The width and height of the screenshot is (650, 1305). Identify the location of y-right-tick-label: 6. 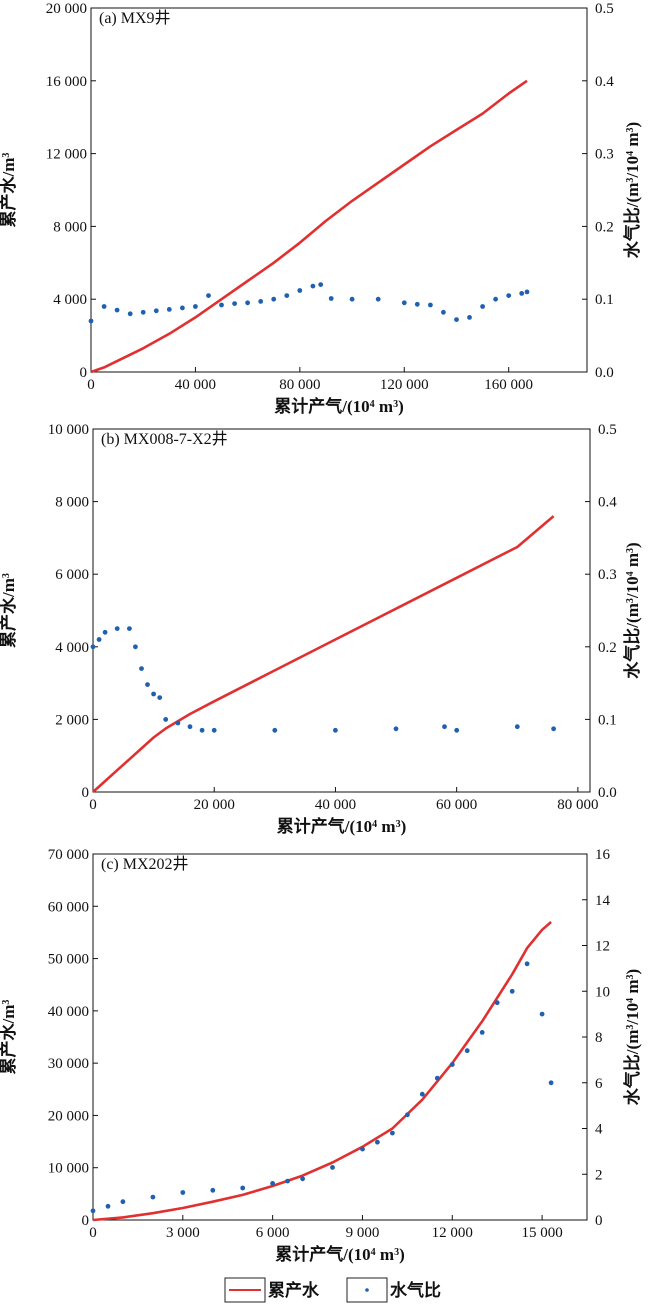
(599, 1084).